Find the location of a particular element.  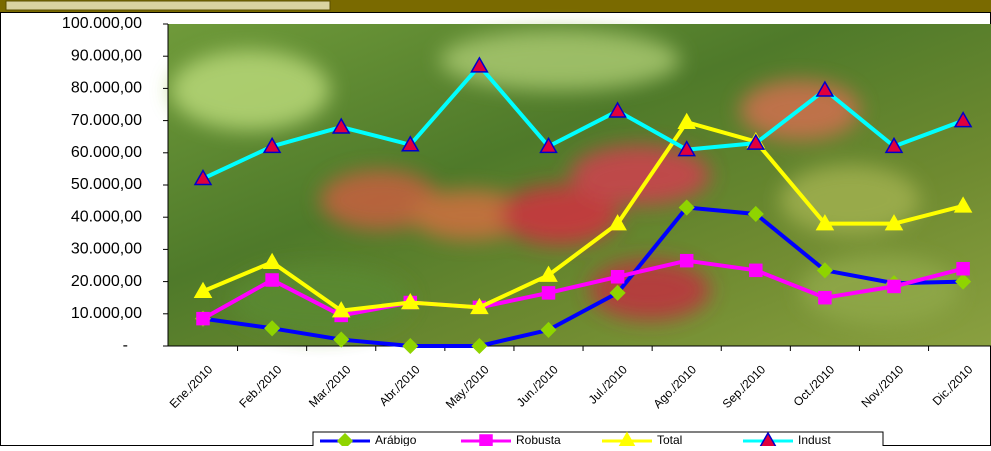

series-line is located at coordinates (583, 289).